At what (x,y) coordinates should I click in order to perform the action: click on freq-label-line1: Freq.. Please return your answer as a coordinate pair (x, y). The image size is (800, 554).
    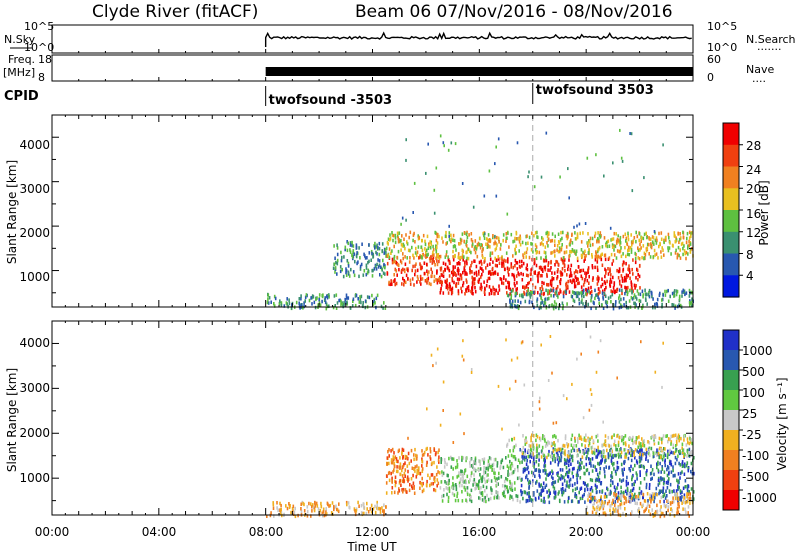
    Looking at the image, I should click on (21, 59).